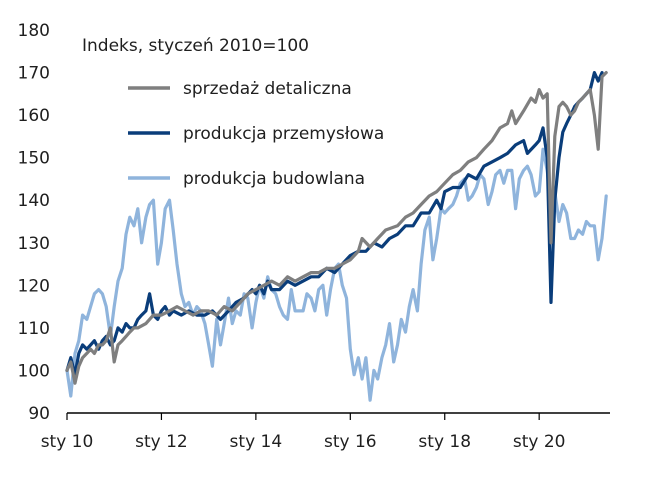 Image resolution: width=645 pixels, height=489 pixels. Describe the element at coordinates (34, 329) in the screenshot. I see `y-tick-label: 110` at that location.